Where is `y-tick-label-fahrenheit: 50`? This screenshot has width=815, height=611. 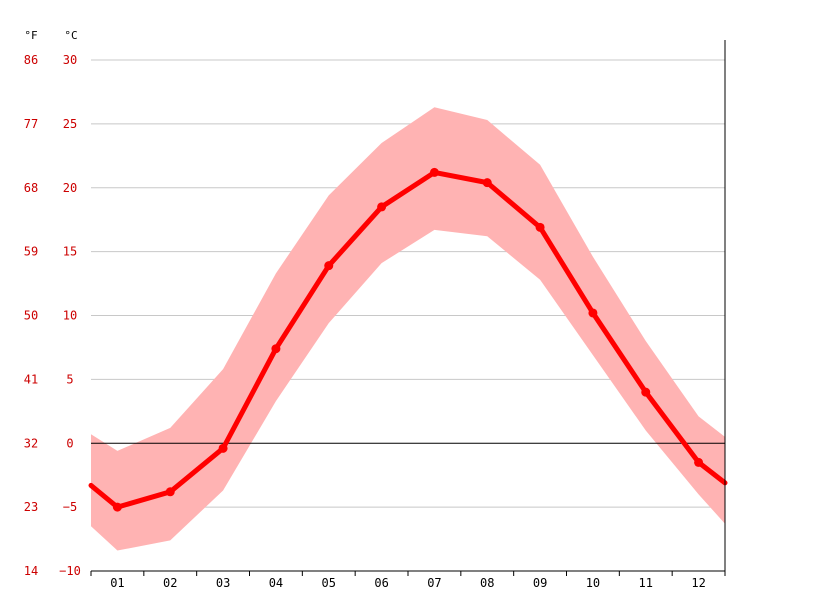
y-tick-label-fahrenheit: 50 is located at coordinates (31, 316).